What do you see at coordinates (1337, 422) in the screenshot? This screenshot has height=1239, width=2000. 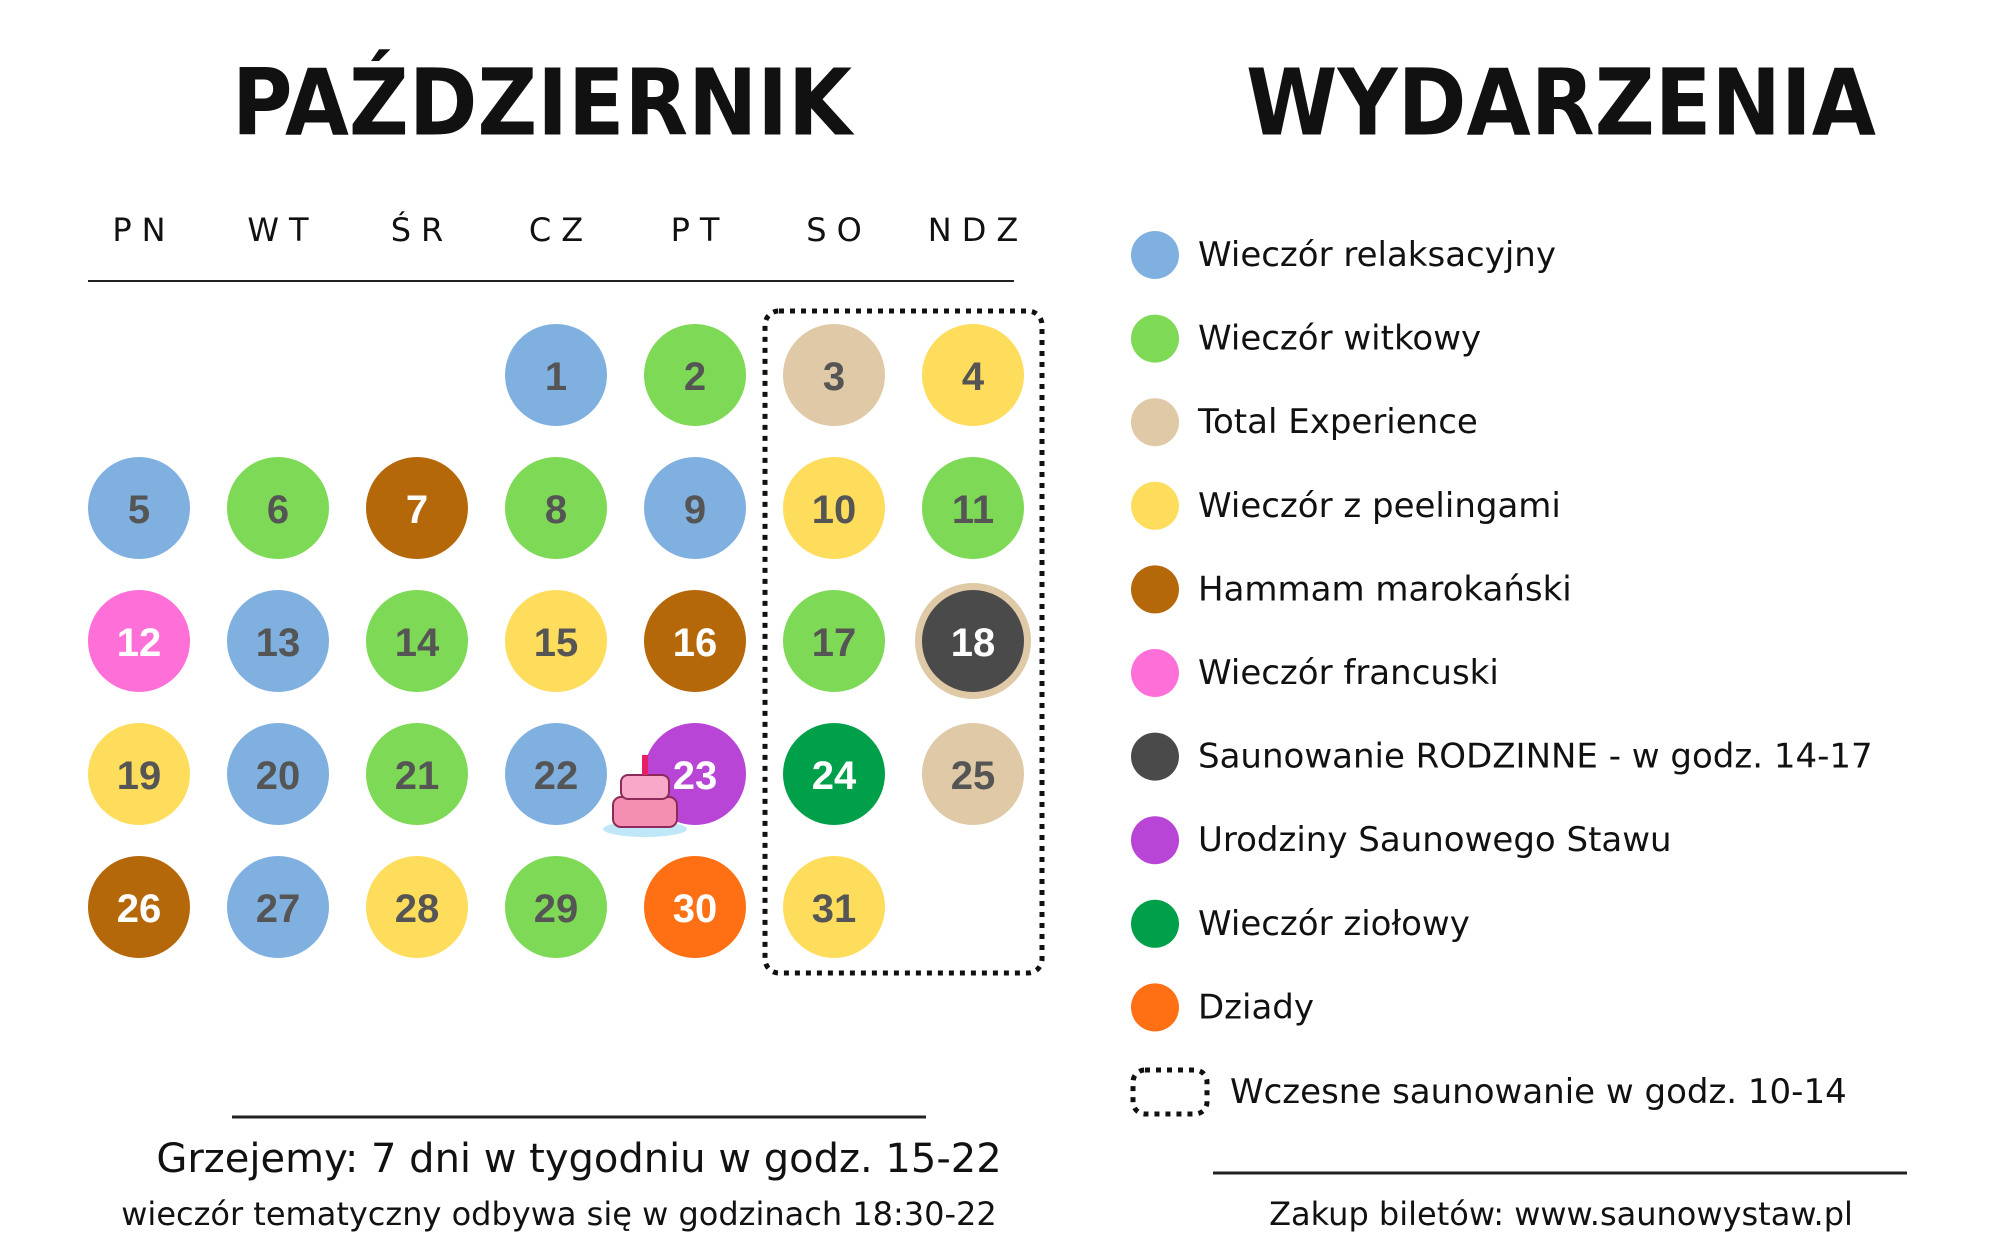 I see `legend-label: Total Experience` at bounding box center [1337, 422].